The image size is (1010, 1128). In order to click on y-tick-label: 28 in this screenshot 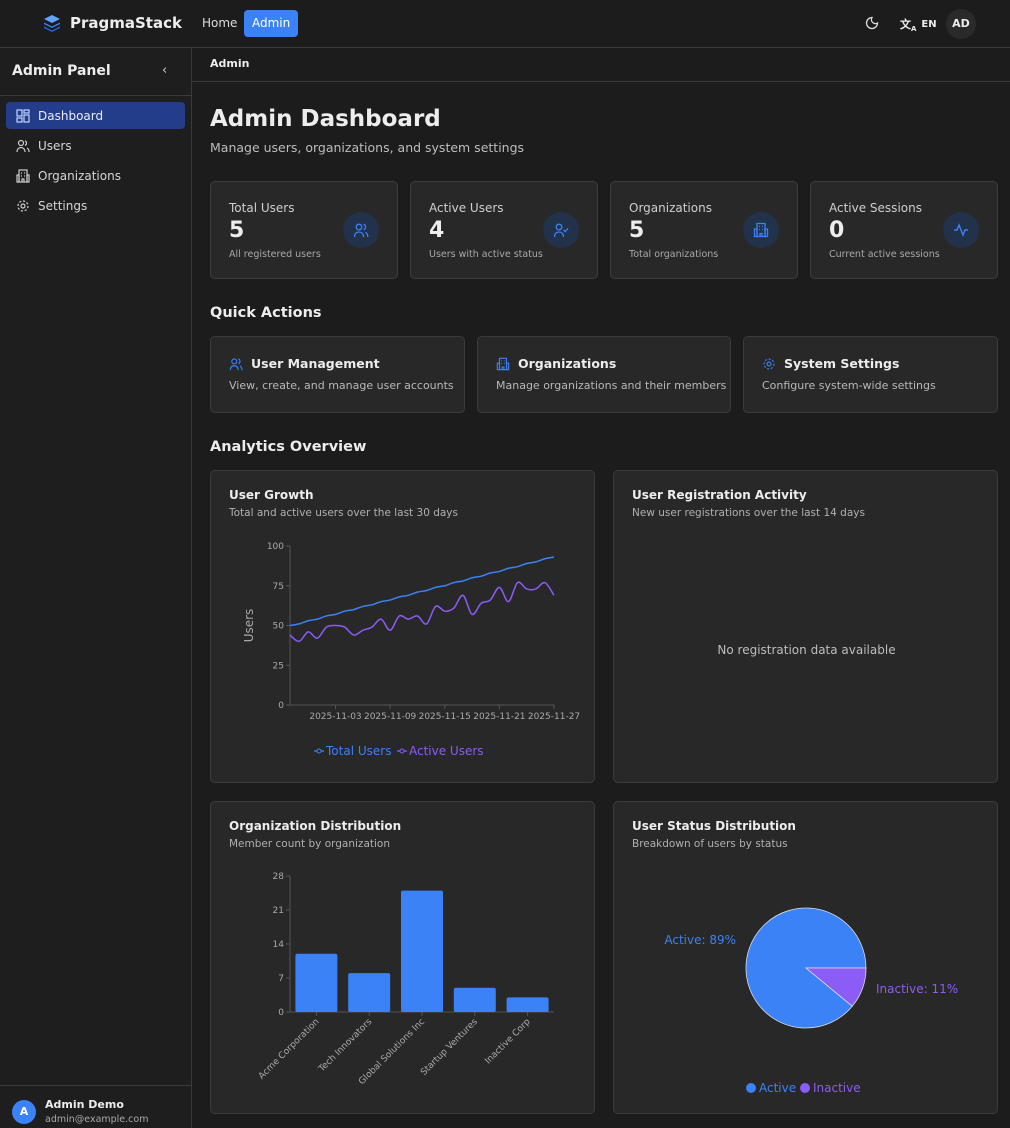, I will do `click(279, 877)`.